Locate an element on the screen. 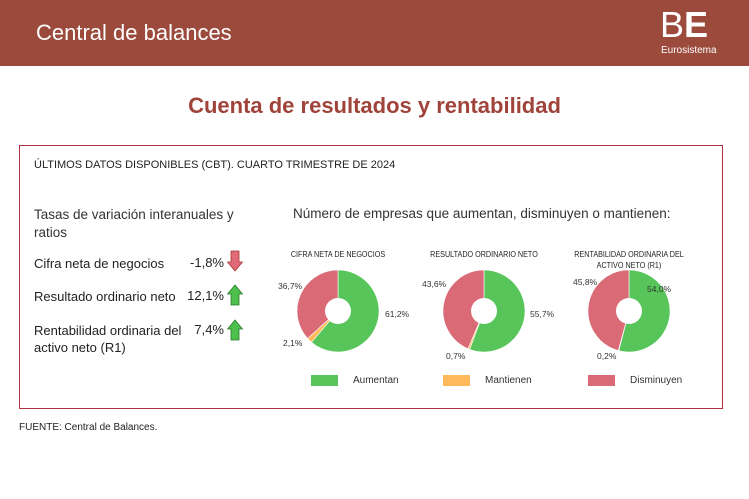 Image resolution: width=749 pixels, height=499 pixels. app-title: Central de balances is located at coordinates (134, 32).